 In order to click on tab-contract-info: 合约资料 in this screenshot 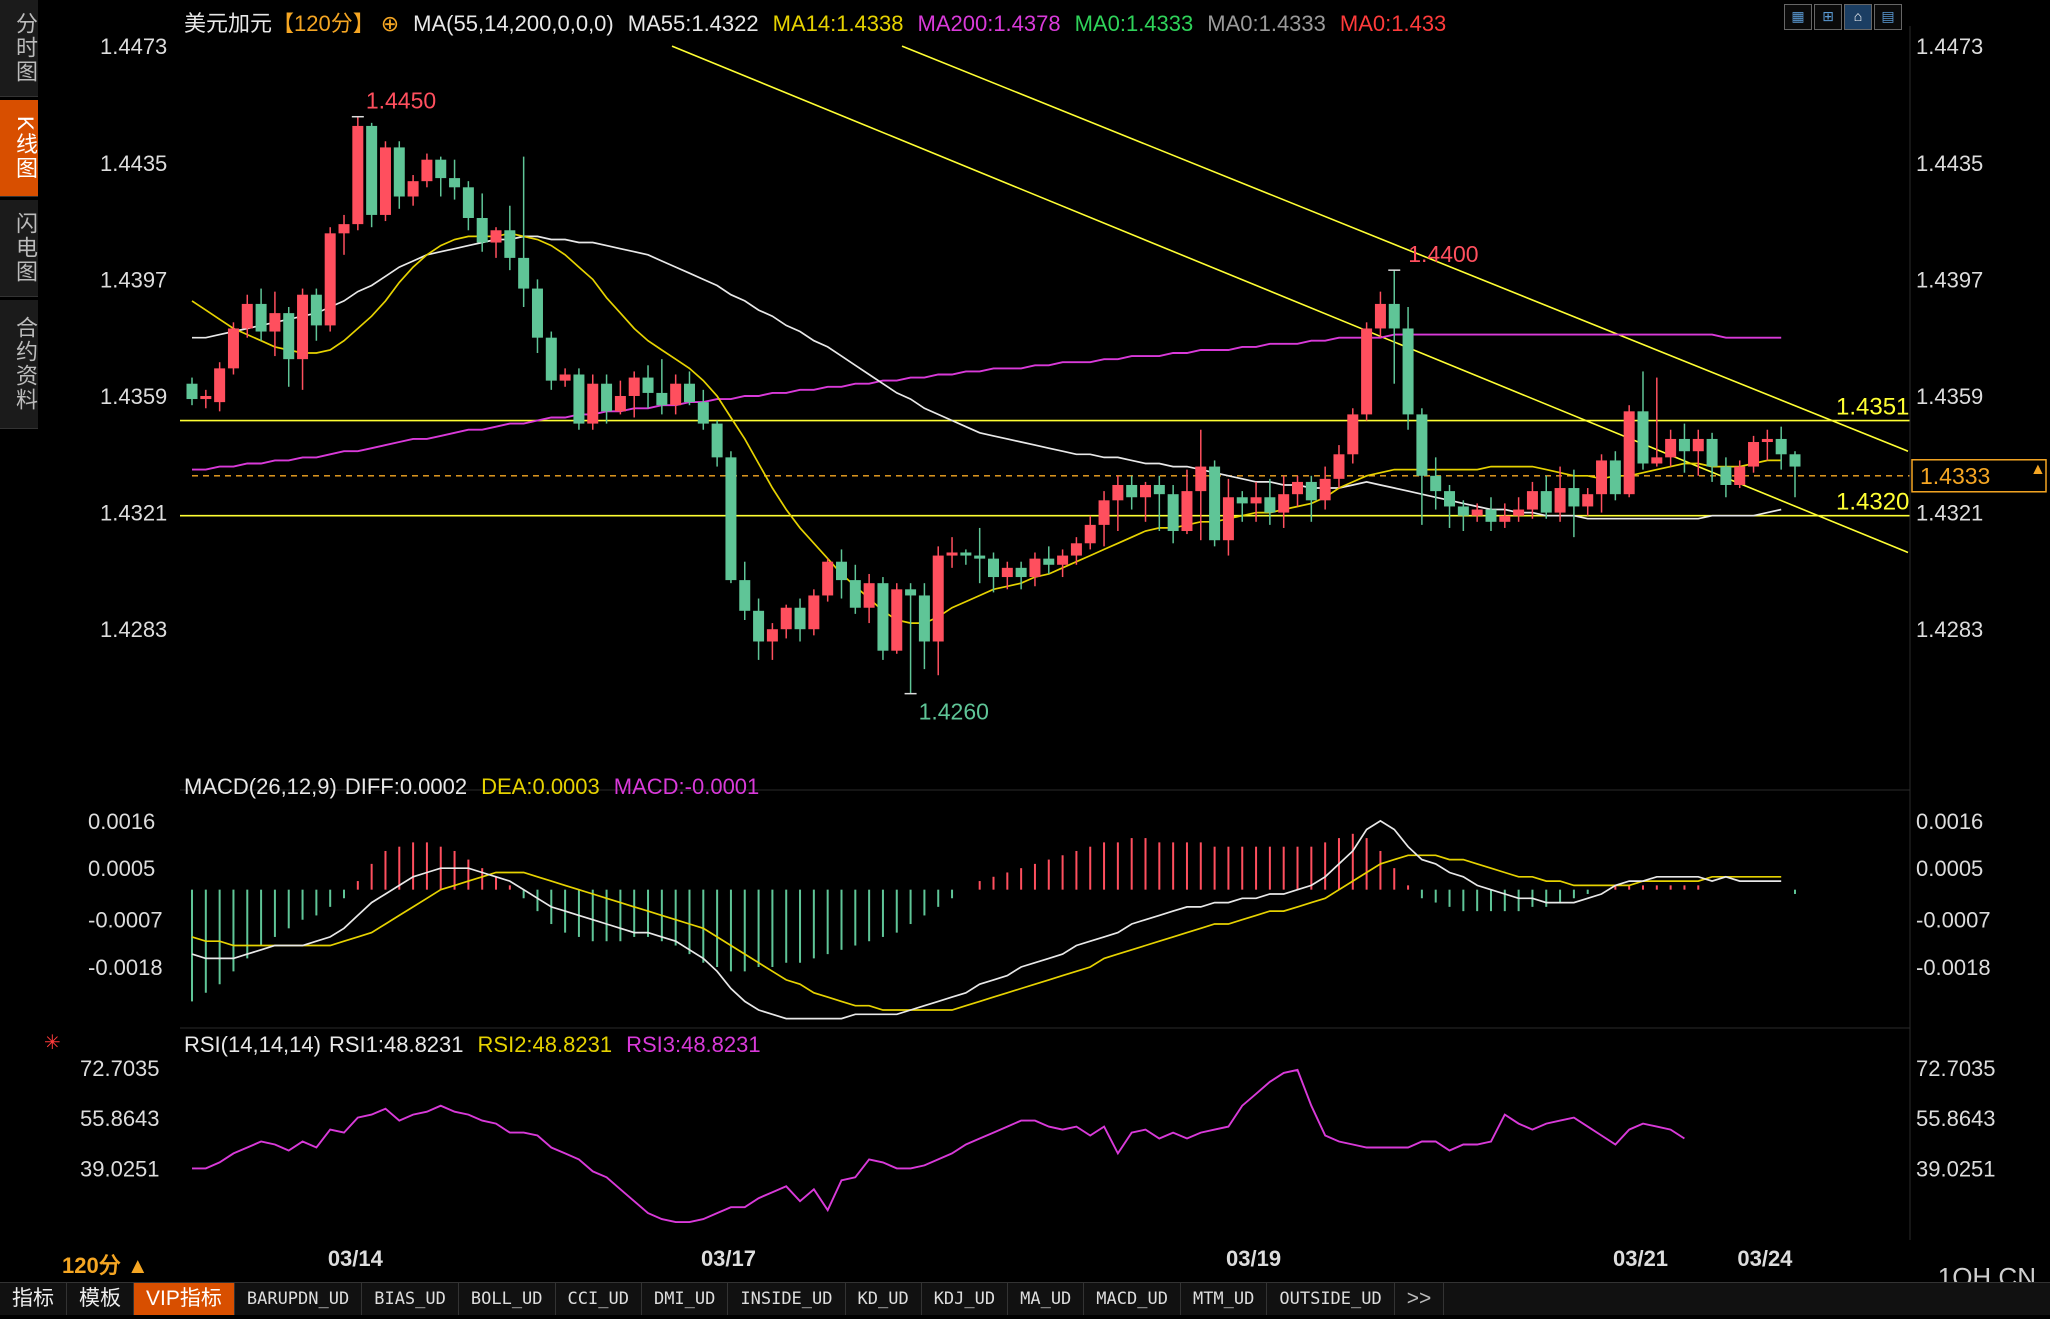, I will do `click(19, 364)`.